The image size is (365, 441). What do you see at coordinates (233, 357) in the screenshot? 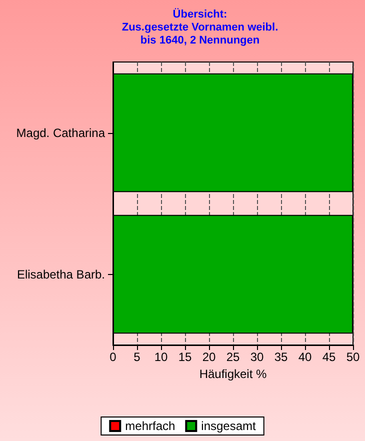
I see `x-tick-label: 25` at bounding box center [233, 357].